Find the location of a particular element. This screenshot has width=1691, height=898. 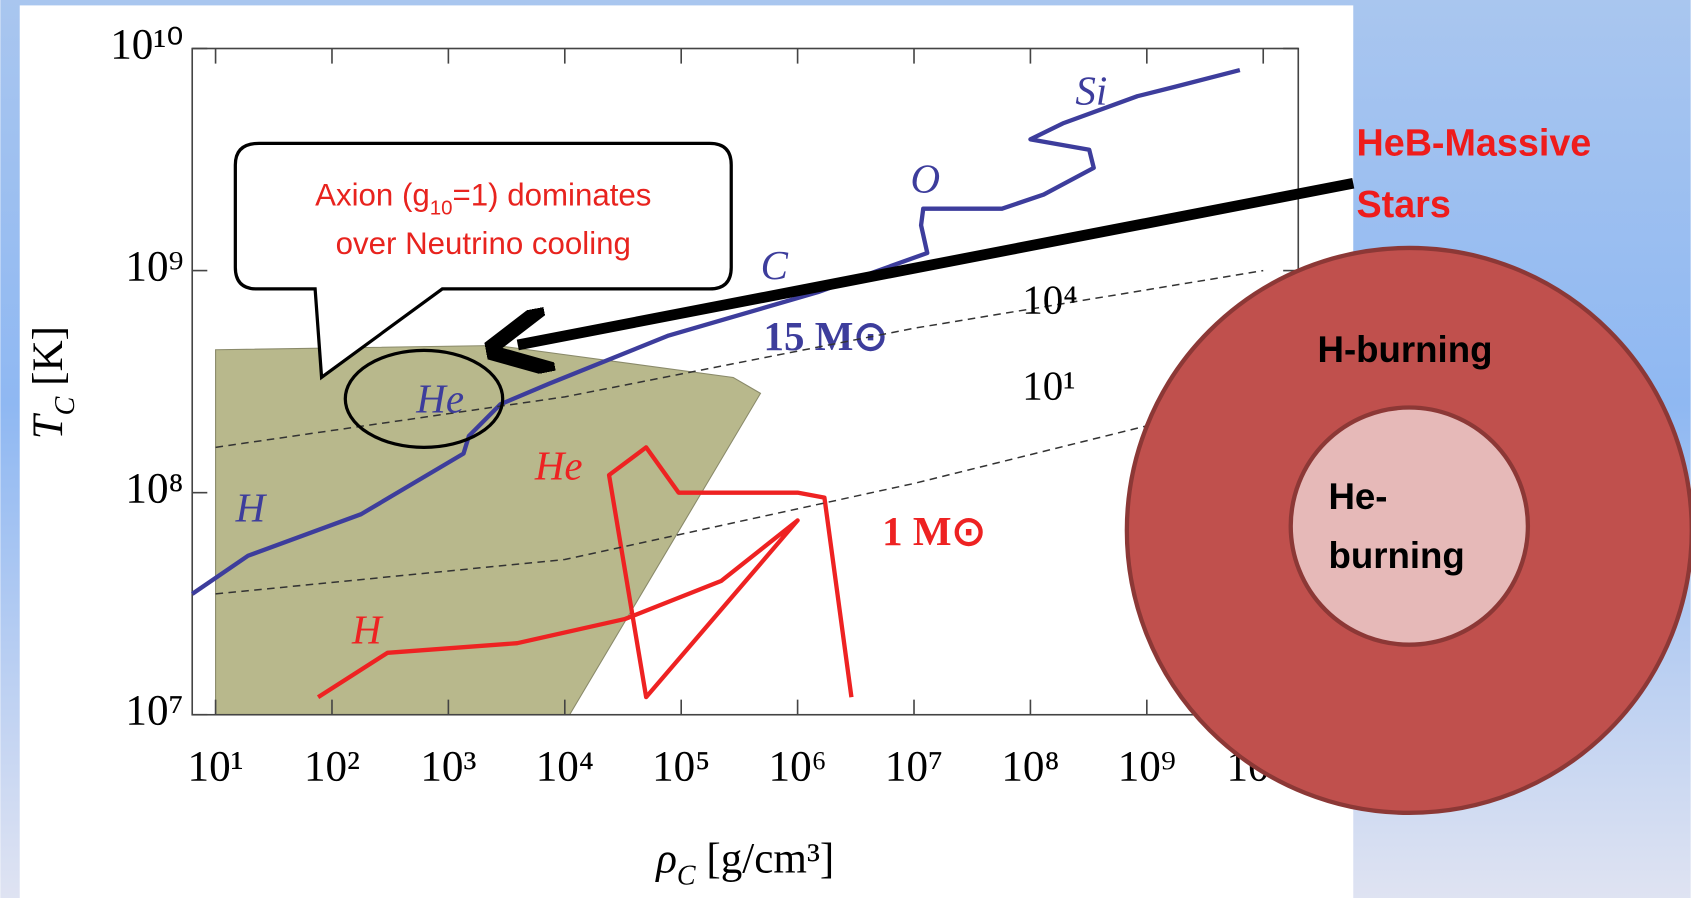

x-tick-label: 10⁵ is located at coordinates (681, 767).